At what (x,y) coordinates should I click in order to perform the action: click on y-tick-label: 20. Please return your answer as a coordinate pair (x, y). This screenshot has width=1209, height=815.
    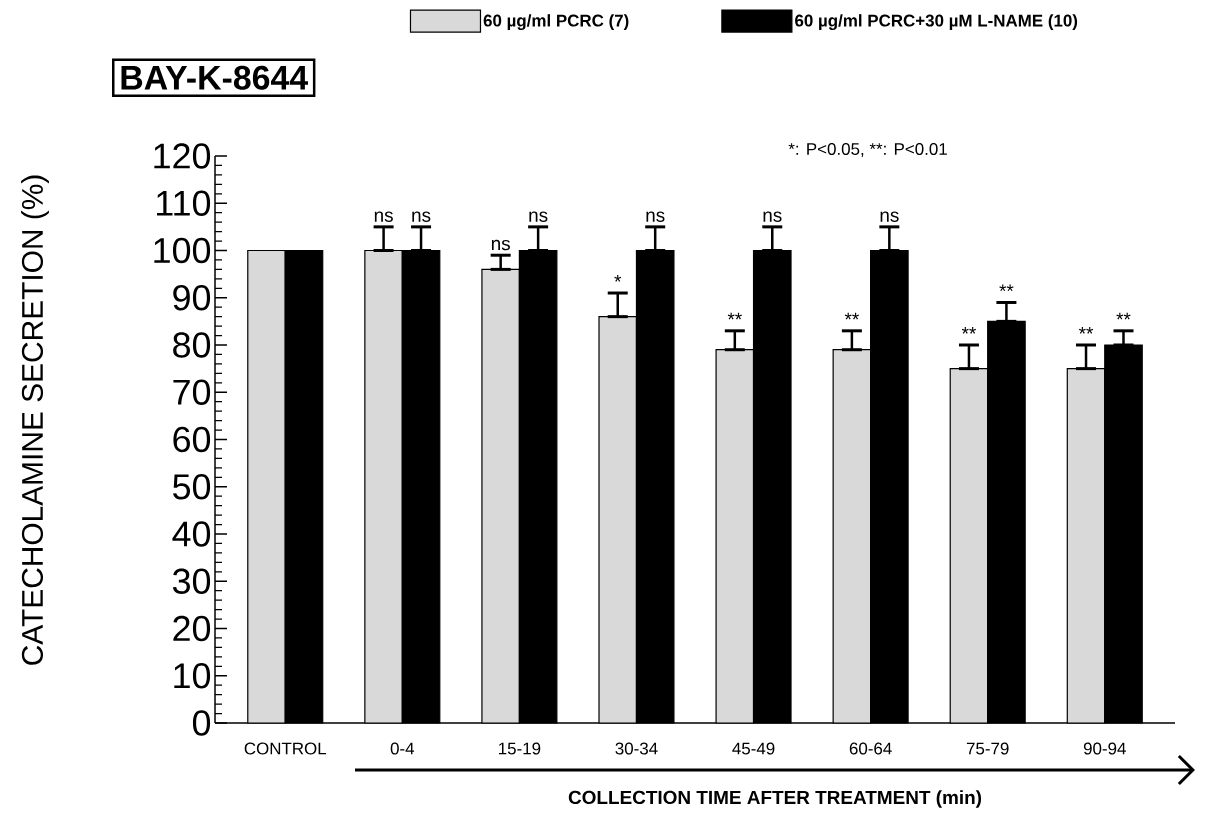
    Looking at the image, I should click on (192, 628).